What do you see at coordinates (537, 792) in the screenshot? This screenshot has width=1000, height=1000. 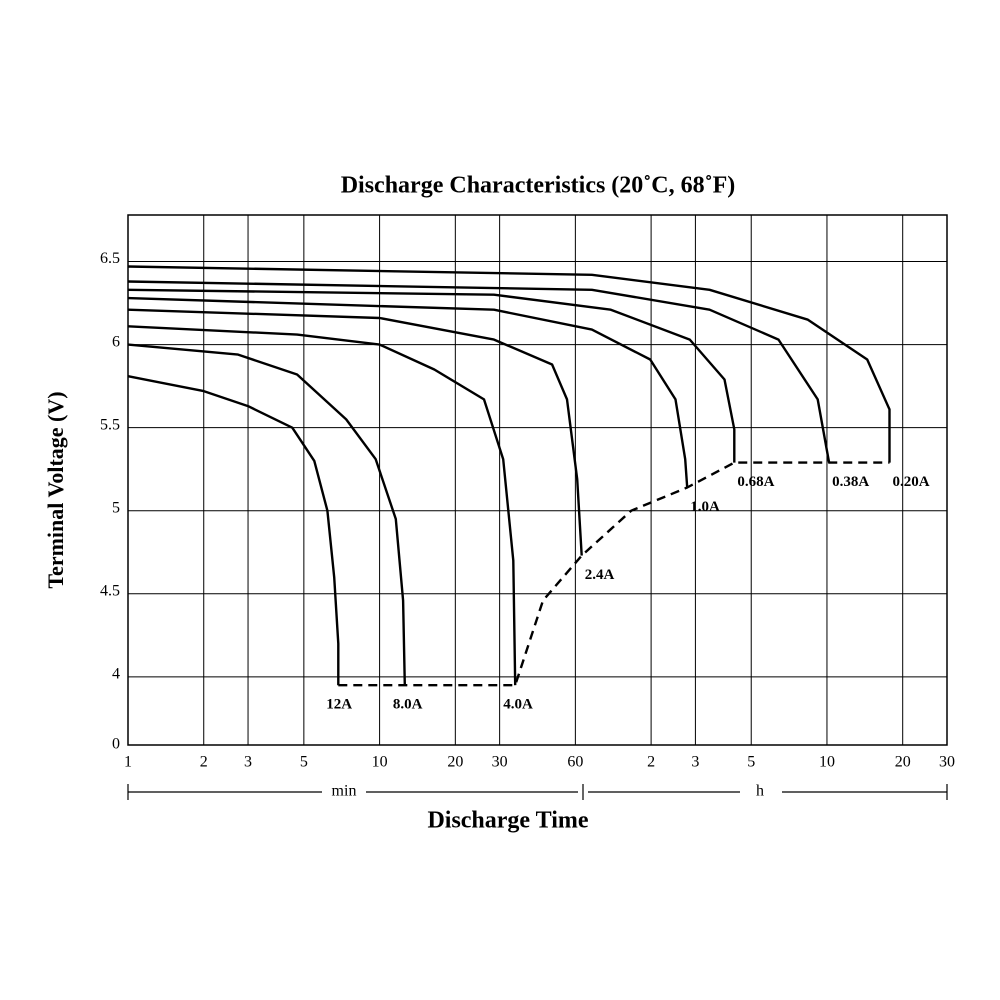 I see `range-brackets` at bounding box center [537, 792].